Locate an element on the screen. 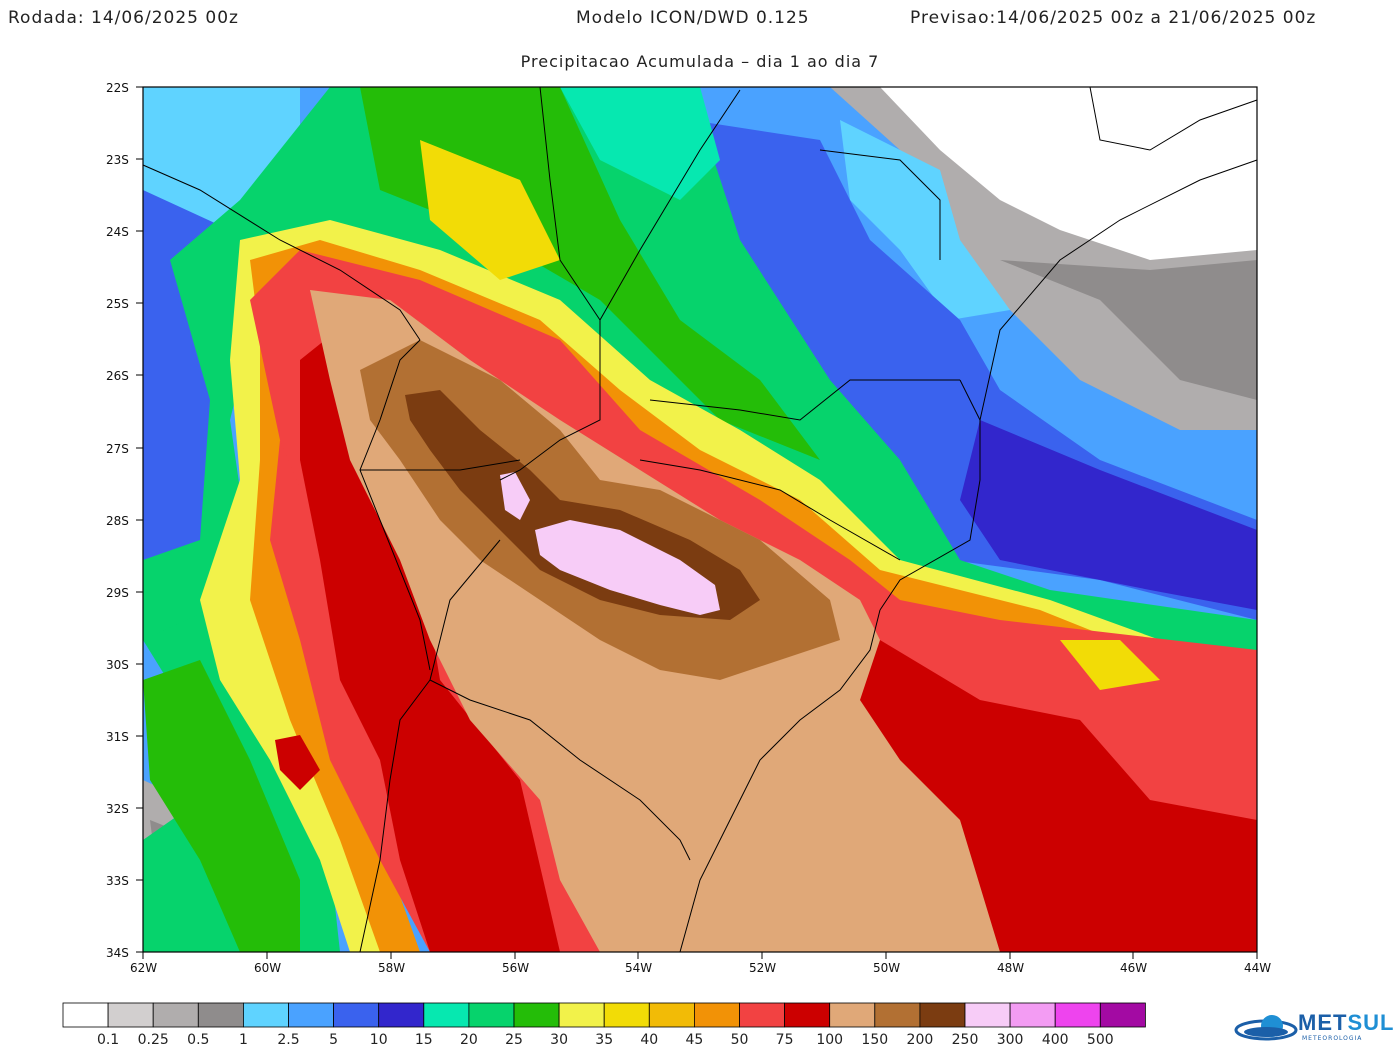 This screenshot has width=1400, height=1052. lat-tick: 22S is located at coordinates (124, 88).